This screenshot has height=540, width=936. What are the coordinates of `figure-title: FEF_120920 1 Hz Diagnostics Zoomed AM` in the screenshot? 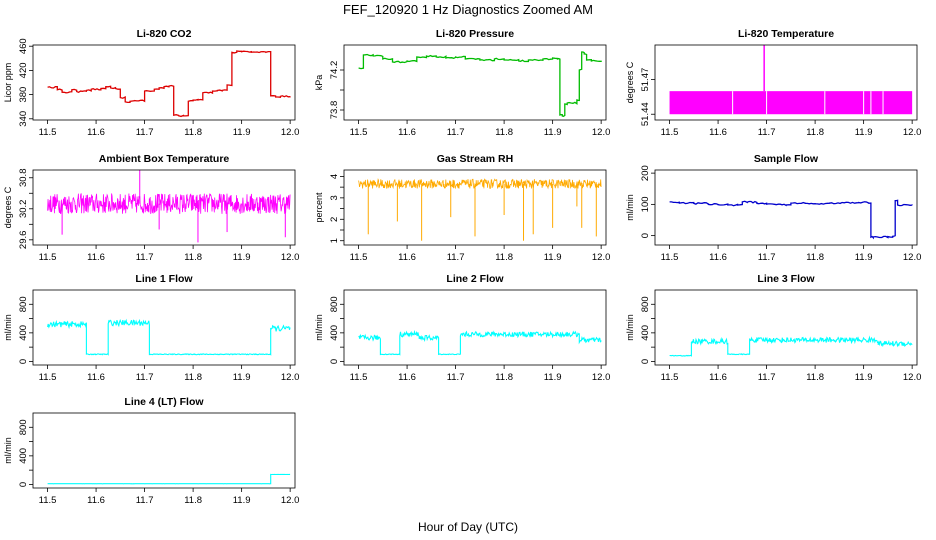 It's located at (468, 9).